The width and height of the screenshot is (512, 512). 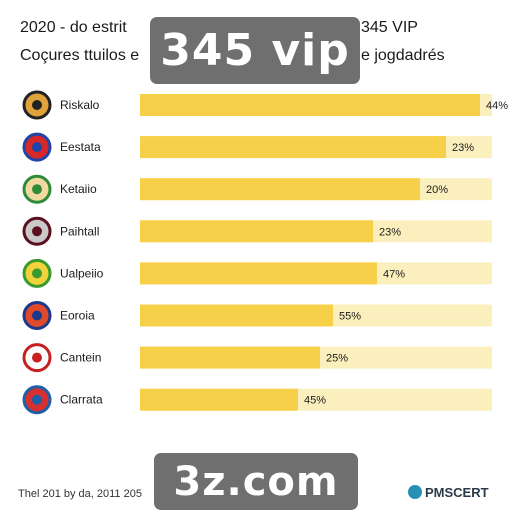 I want to click on value-label: 47%, so click(x=394, y=274).